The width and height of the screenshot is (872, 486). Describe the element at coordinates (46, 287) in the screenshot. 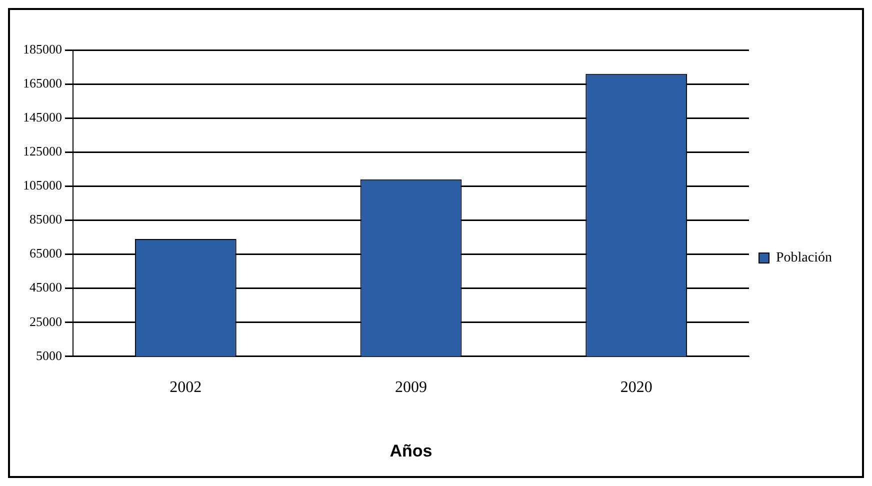

I see `y-tick-label: 45000` at that location.